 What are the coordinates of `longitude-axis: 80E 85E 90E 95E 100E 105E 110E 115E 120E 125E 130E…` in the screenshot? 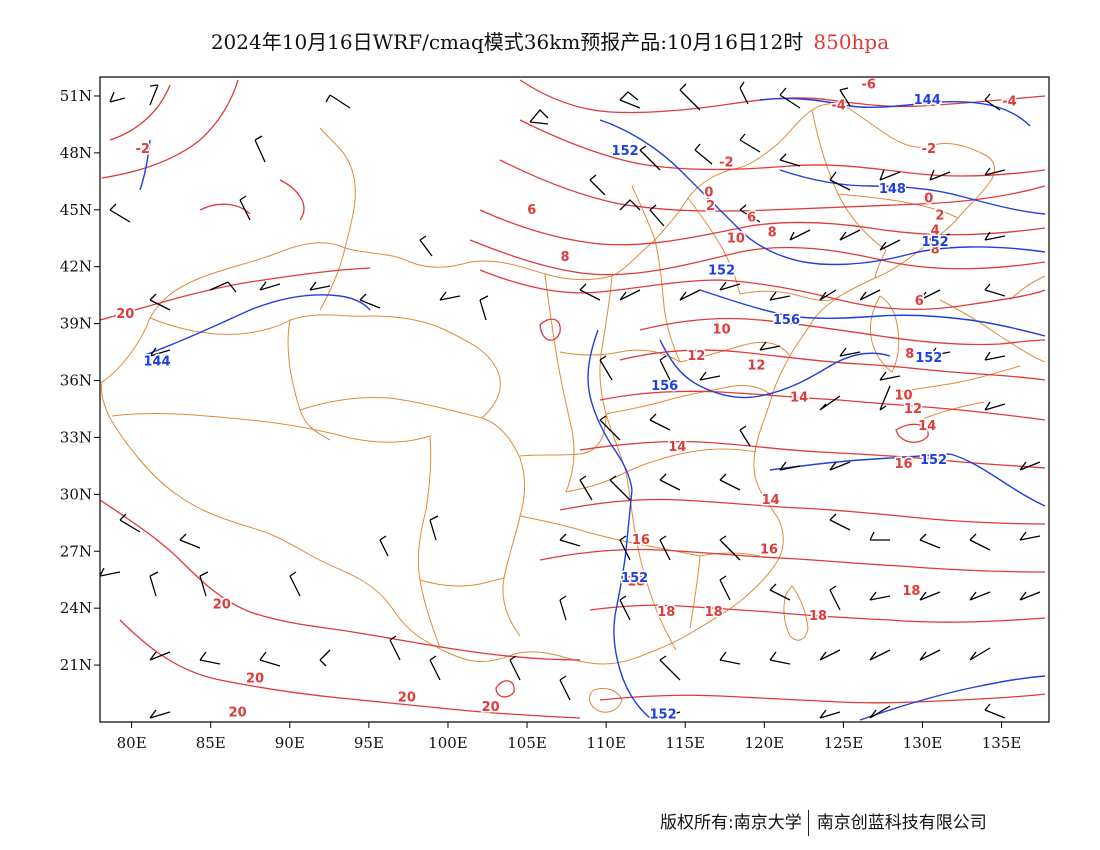 It's located at (569, 737).